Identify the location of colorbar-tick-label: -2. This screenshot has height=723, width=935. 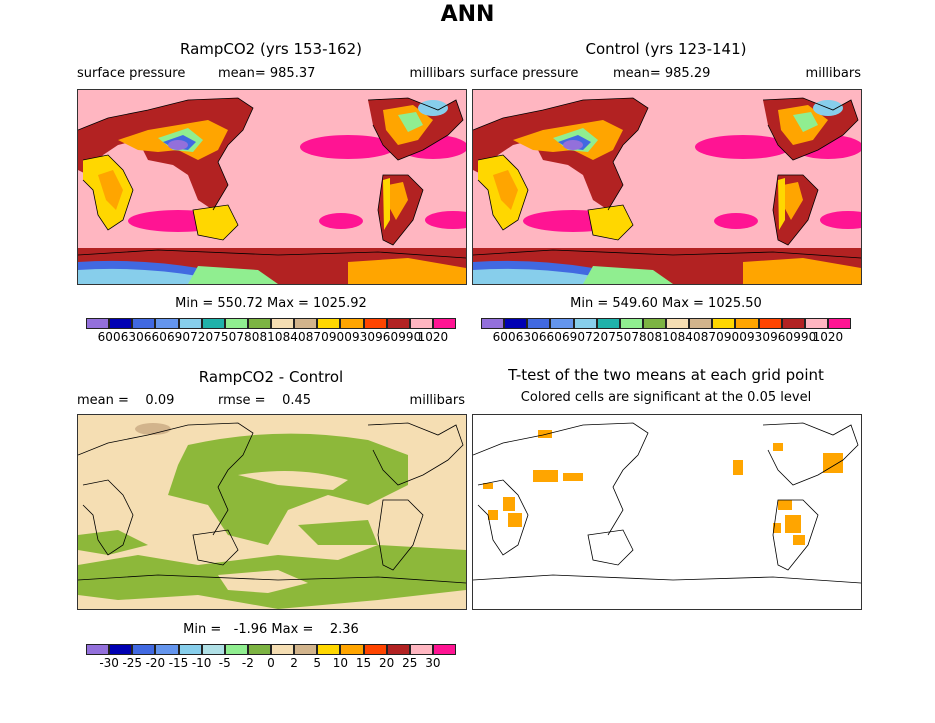
(247, 663).